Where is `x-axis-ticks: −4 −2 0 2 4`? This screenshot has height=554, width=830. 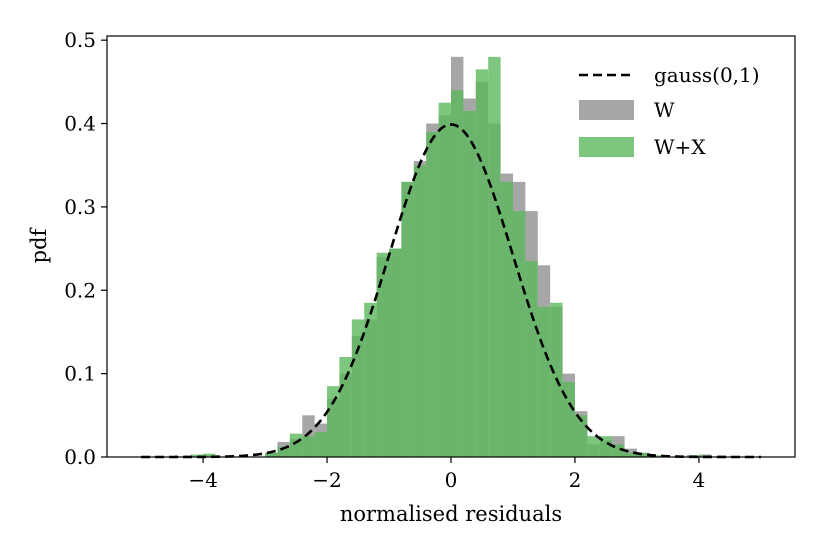
x-axis-ticks: −4 −2 0 2 4 is located at coordinates (446, 474).